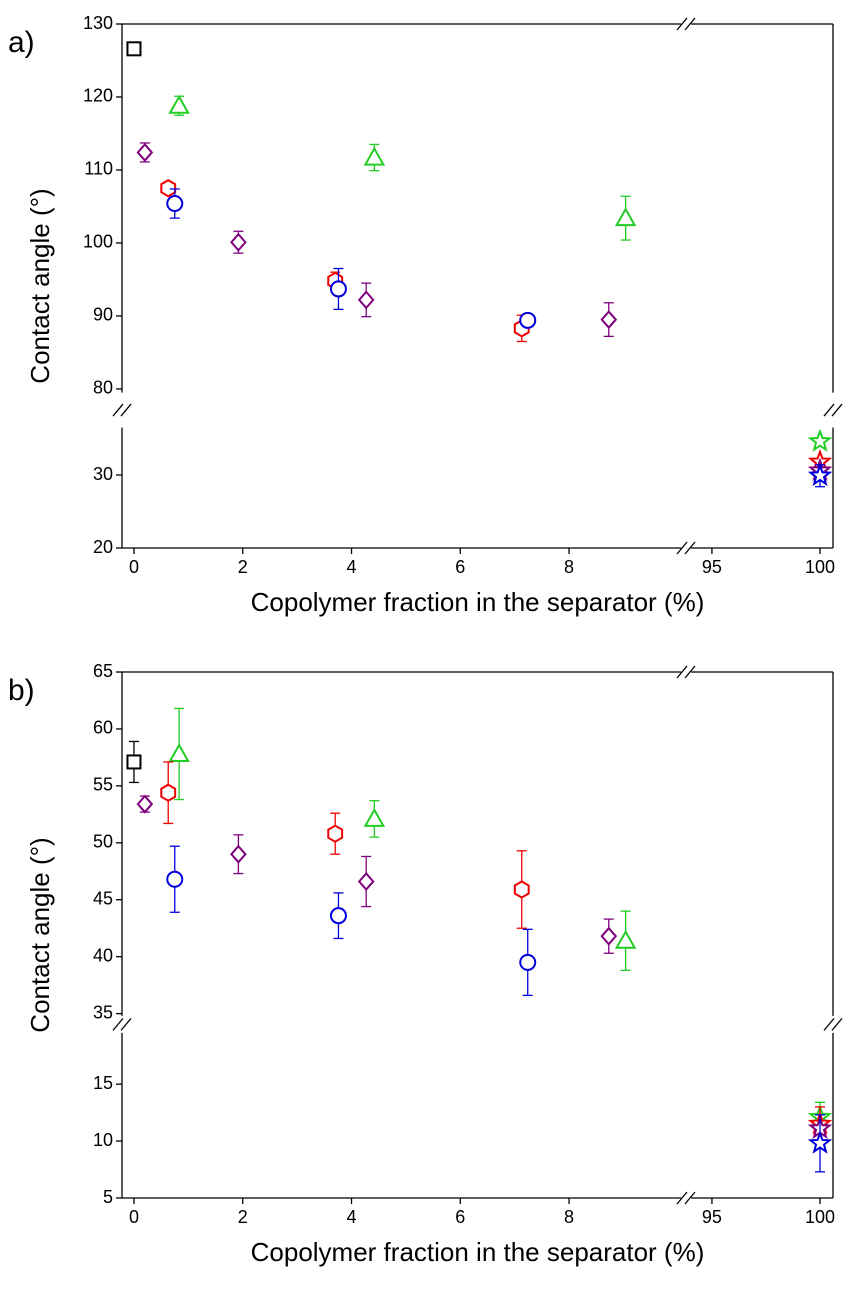 The image size is (843, 1297). I want to click on panel-label: b), so click(21, 690).